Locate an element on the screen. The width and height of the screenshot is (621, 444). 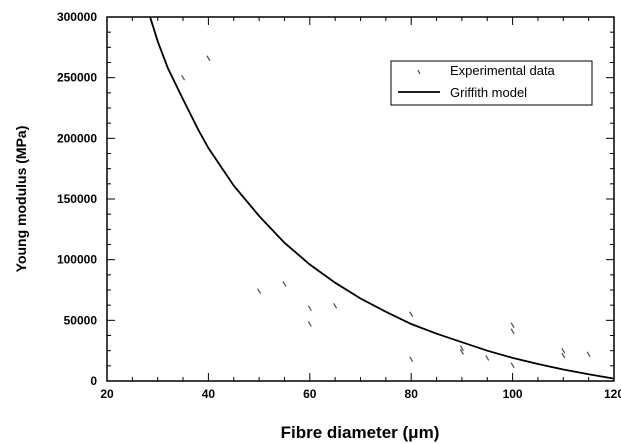
y-tick-label-100000: 100000 is located at coordinates (77, 260).